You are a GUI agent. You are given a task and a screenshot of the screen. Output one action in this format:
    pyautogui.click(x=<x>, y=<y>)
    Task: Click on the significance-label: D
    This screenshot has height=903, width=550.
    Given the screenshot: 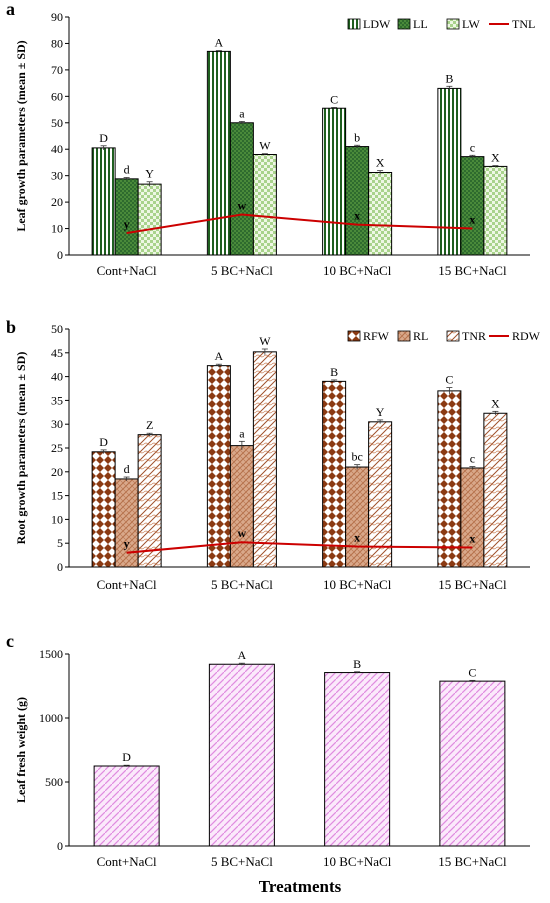 What is the action you would take?
    pyautogui.click(x=103, y=138)
    